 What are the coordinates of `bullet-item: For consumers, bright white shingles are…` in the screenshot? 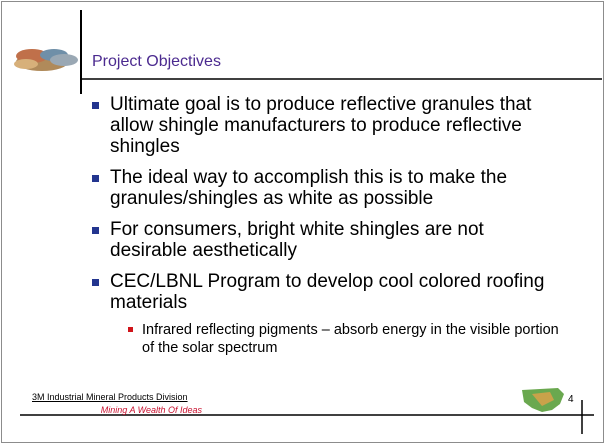 It's located at (325, 240).